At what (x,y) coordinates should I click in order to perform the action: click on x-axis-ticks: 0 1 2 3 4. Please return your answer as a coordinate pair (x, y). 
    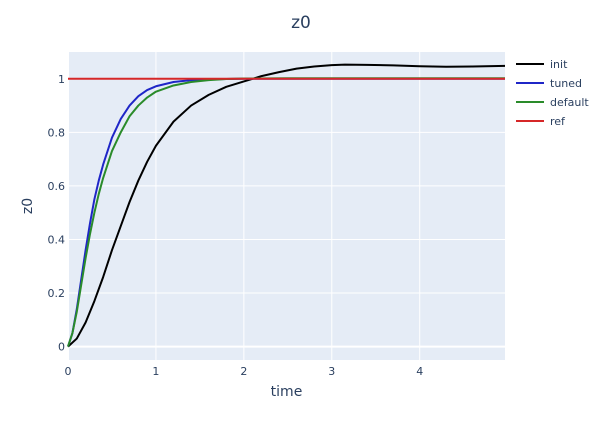
    Looking at the image, I should click on (244, 371).